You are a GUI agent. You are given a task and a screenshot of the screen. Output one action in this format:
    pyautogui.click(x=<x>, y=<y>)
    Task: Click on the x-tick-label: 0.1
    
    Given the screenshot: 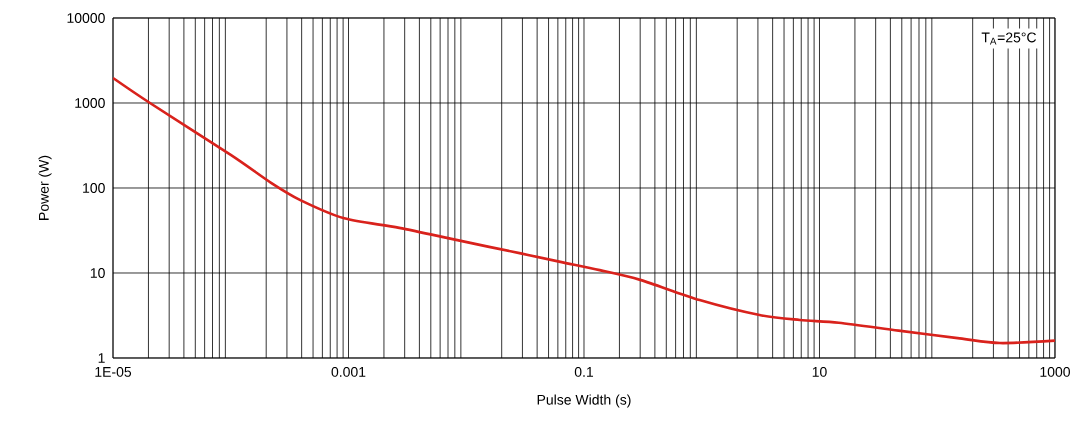 What is the action you would take?
    pyautogui.click(x=584, y=371)
    